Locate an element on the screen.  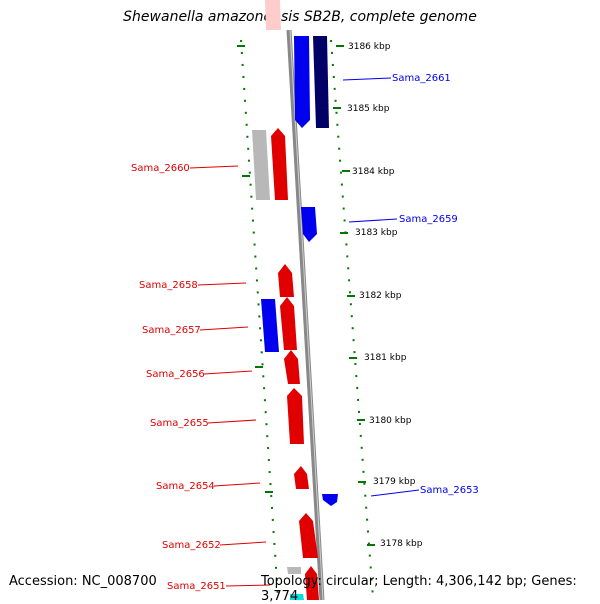
gene-label-sama-2652: Sama_2652 is located at coordinates (191, 545).